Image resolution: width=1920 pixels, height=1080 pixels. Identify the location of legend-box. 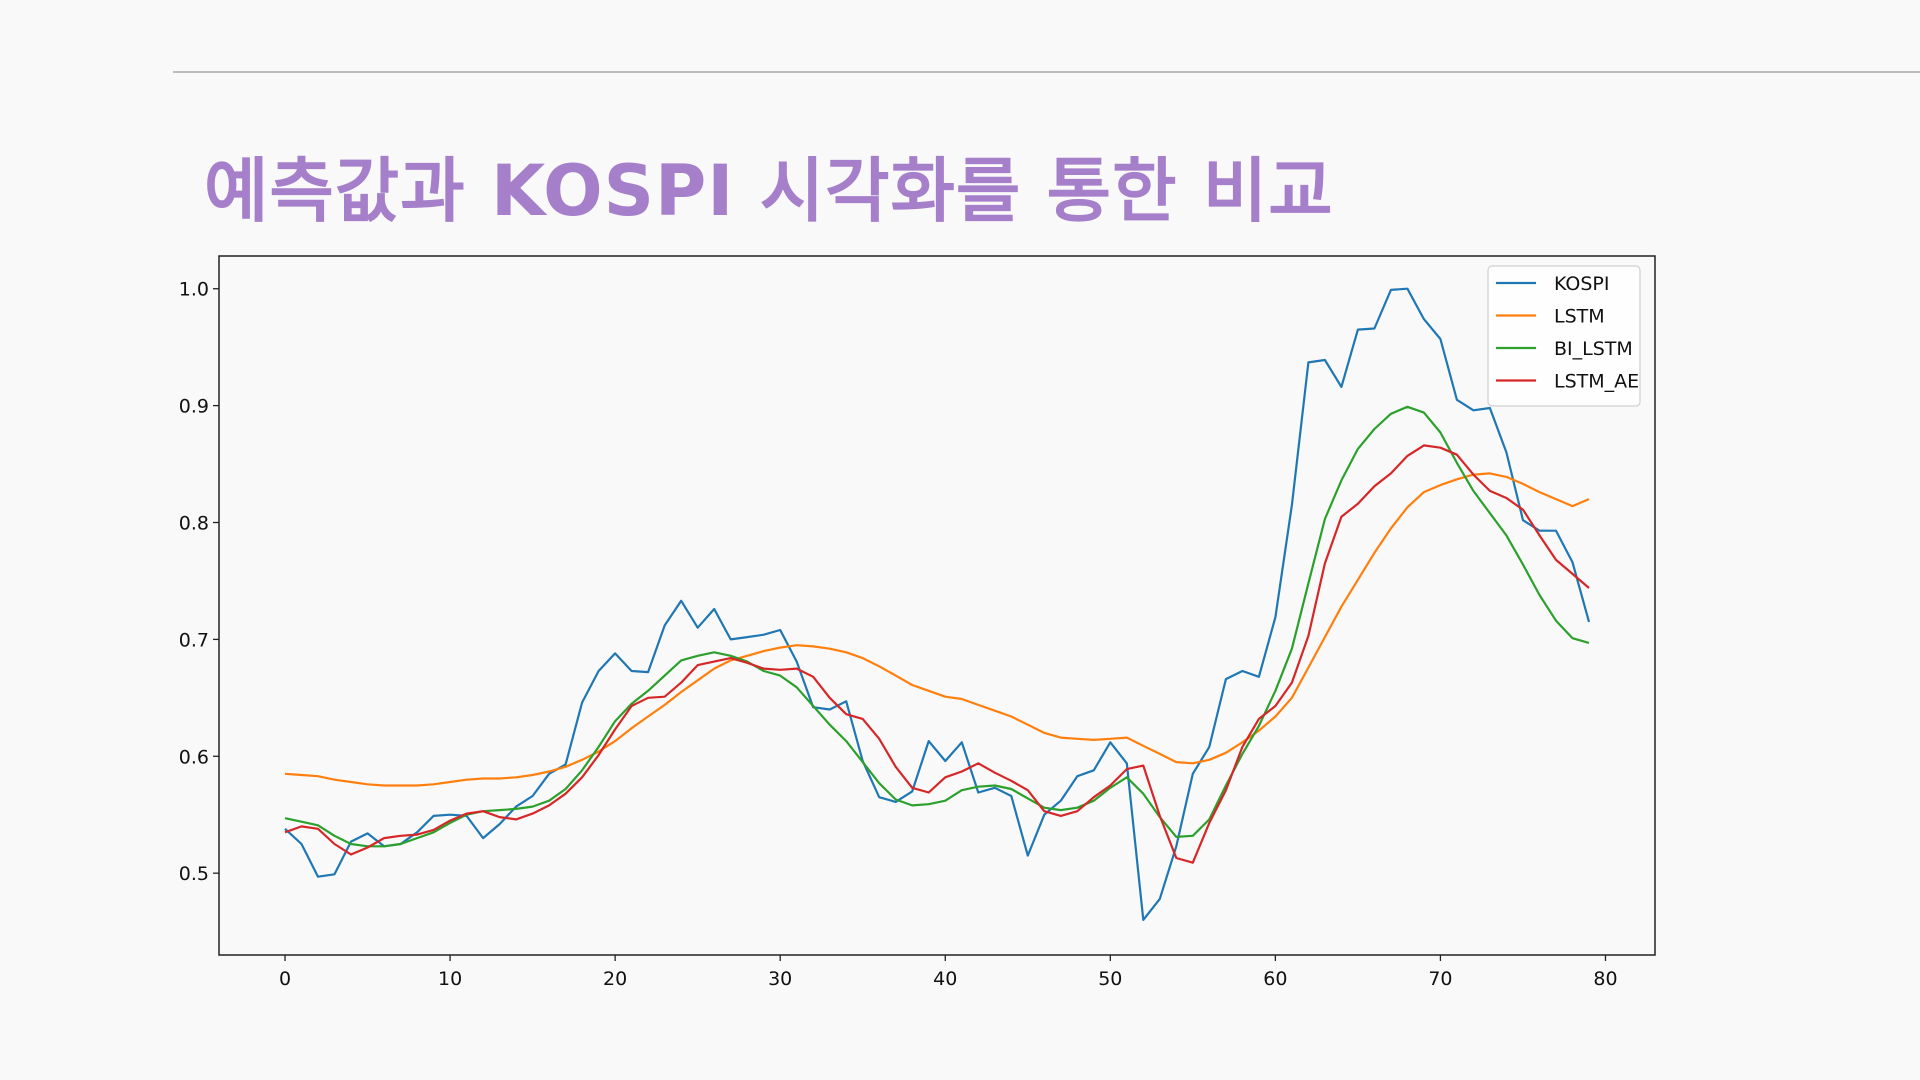
(1564, 336).